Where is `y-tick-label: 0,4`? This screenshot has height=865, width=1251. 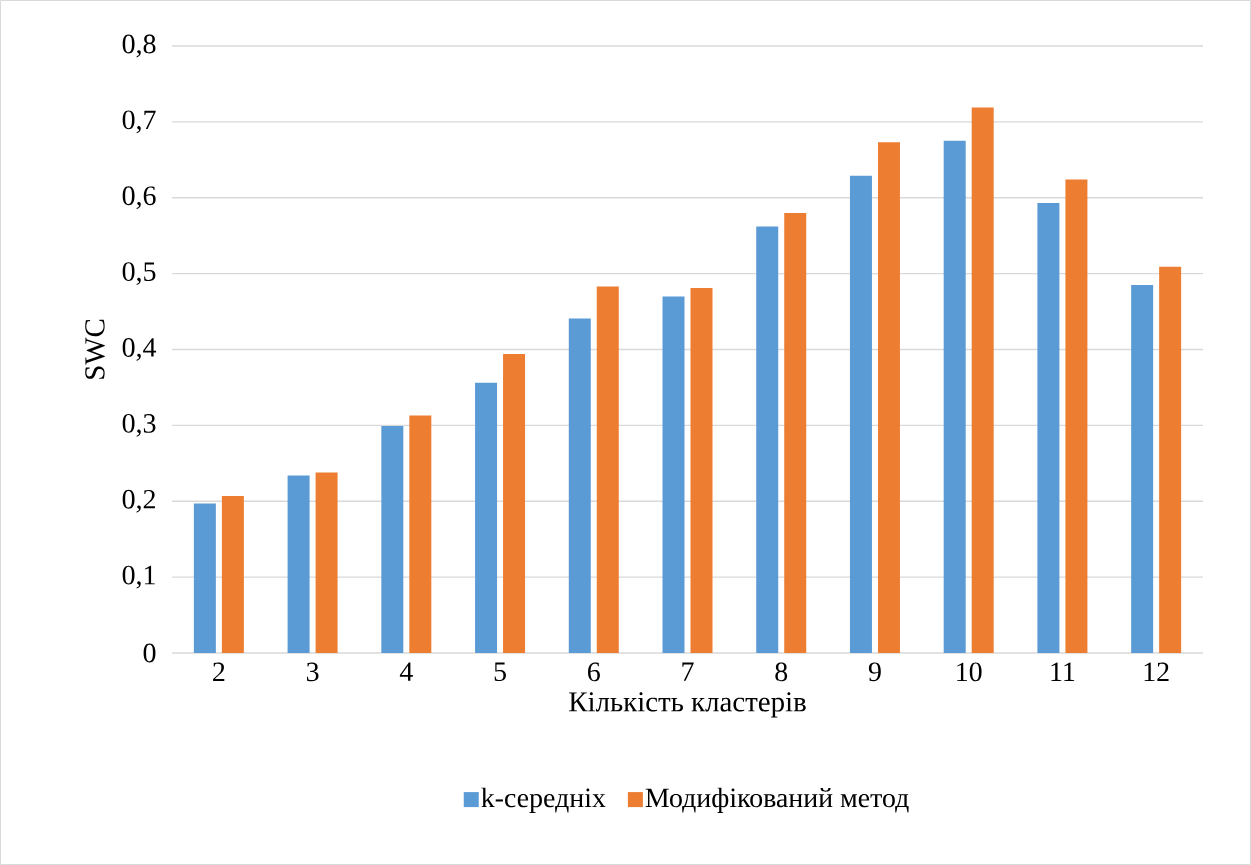 y-tick-label: 0,4 is located at coordinates (139, 349).